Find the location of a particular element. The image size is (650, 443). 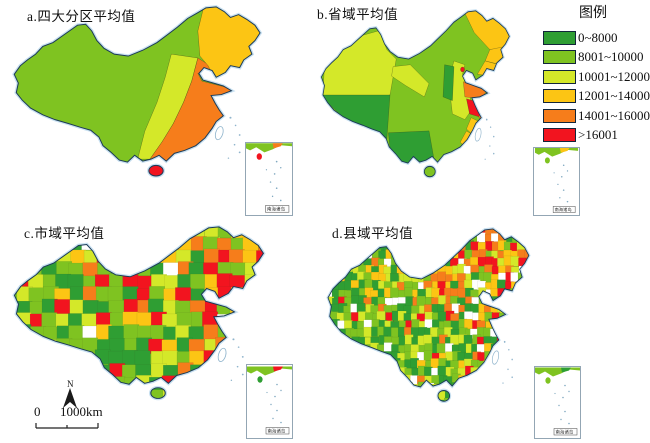

south-china-sea-inset-d: 南海诸岛 is located at coordinates (557, 402).